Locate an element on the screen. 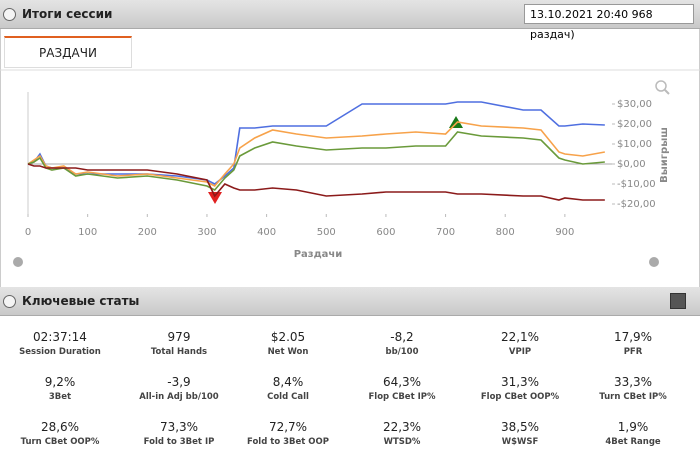 The height and width of the screenshot is (456, 700). stat-value: 22,3% is located at coordinates (402, 427).